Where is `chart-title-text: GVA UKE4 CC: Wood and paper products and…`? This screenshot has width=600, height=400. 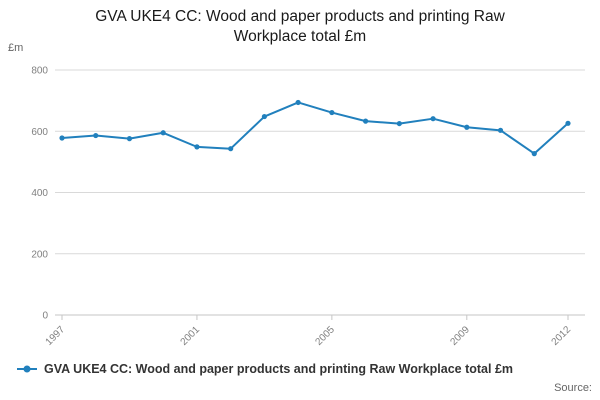
chart-title-text: GVA UKE4 CC: Wood and paper products and… is located at coordinates (300, 26).